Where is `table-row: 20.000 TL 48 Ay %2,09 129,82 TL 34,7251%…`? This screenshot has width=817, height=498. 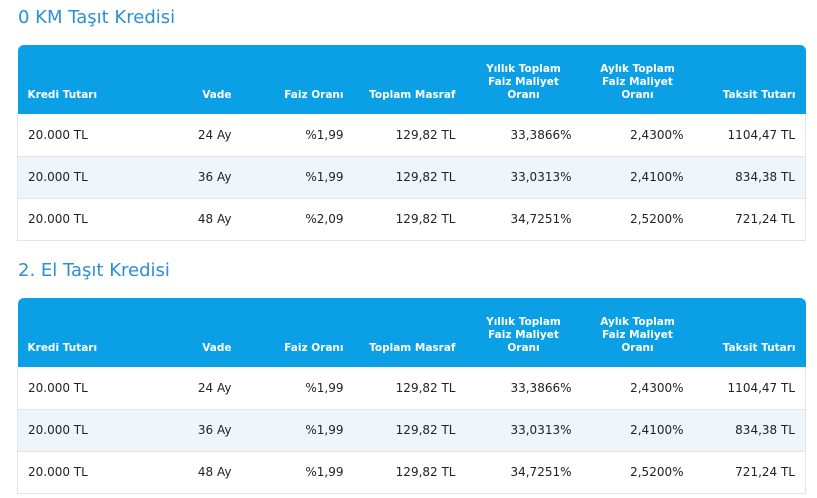
table-row: 20.000 TL 48 Ay %2,09 129,82 TL 34,7251%… is located at coordinates (411, 219).